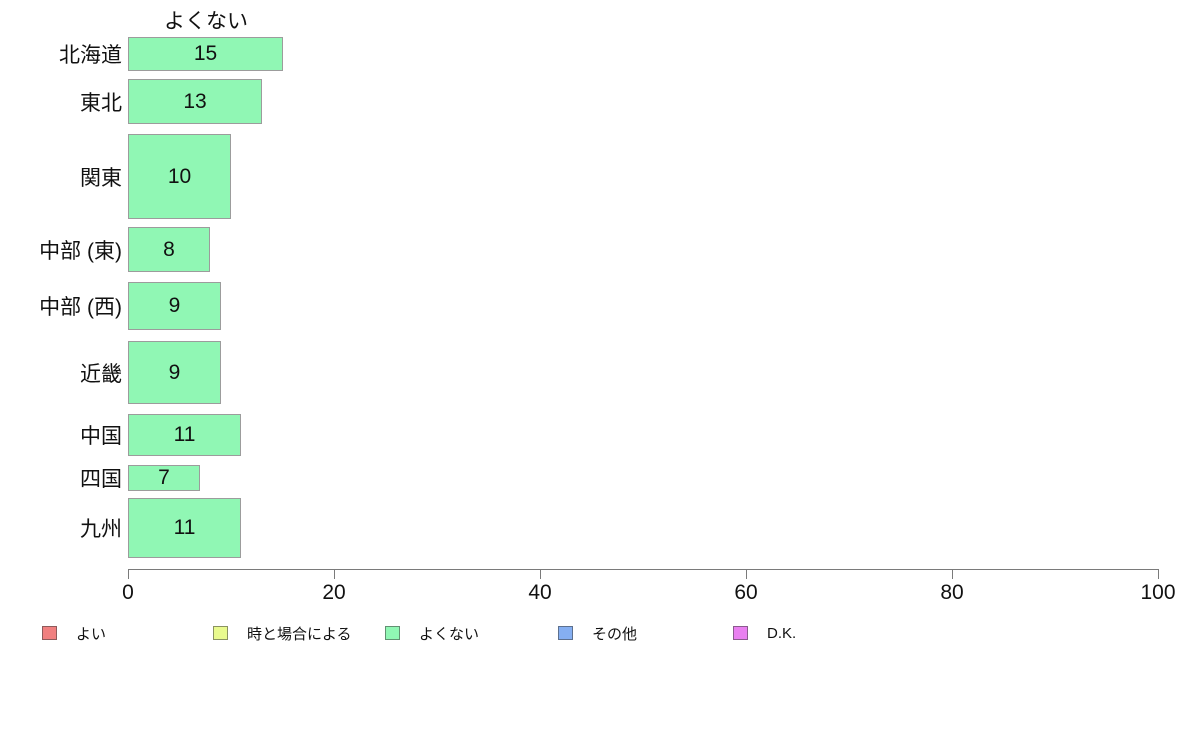  I want to click on category-label: 四国, so click(101, 479).